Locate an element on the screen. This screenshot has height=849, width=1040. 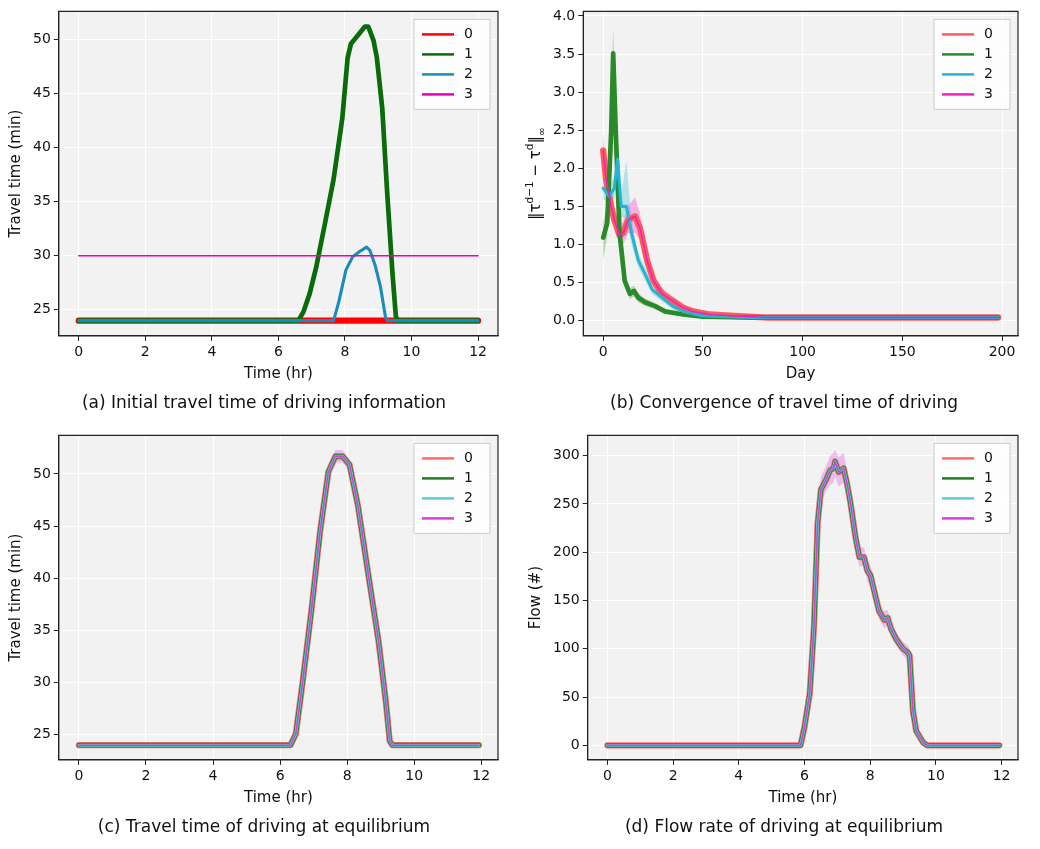
text: (c) Travel time of driving at equilibrium is located at coordinates (264, 826).